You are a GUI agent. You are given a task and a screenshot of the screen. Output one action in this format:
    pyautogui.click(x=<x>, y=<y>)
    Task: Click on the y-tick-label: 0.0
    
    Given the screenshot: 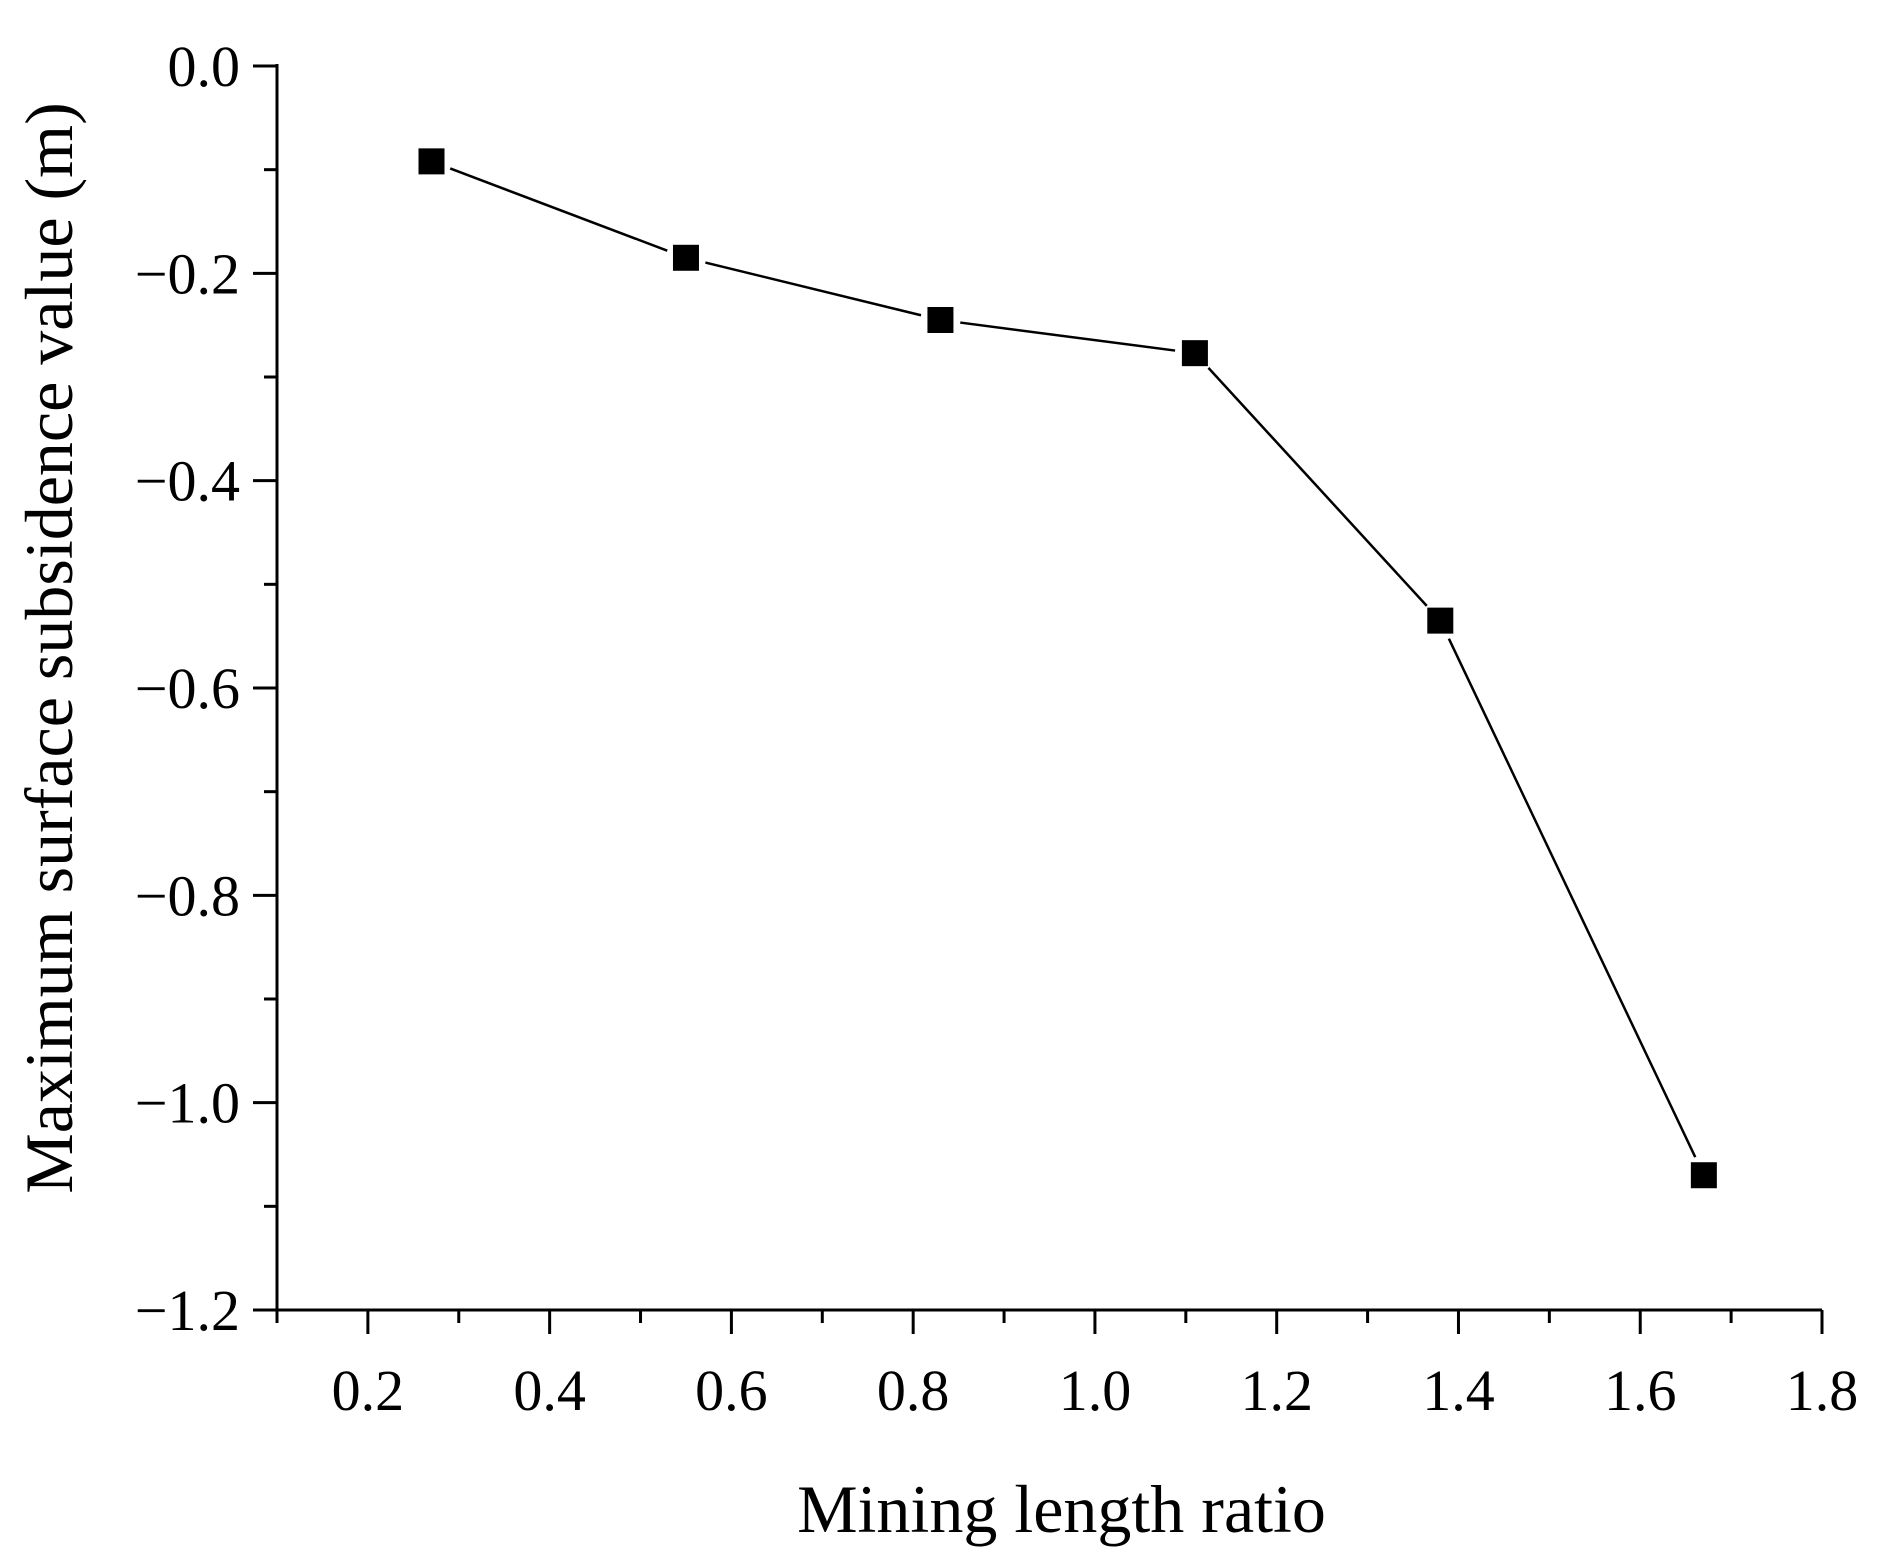 What is the action you would take?
    pyautogui.click(x=204, y=66)
    